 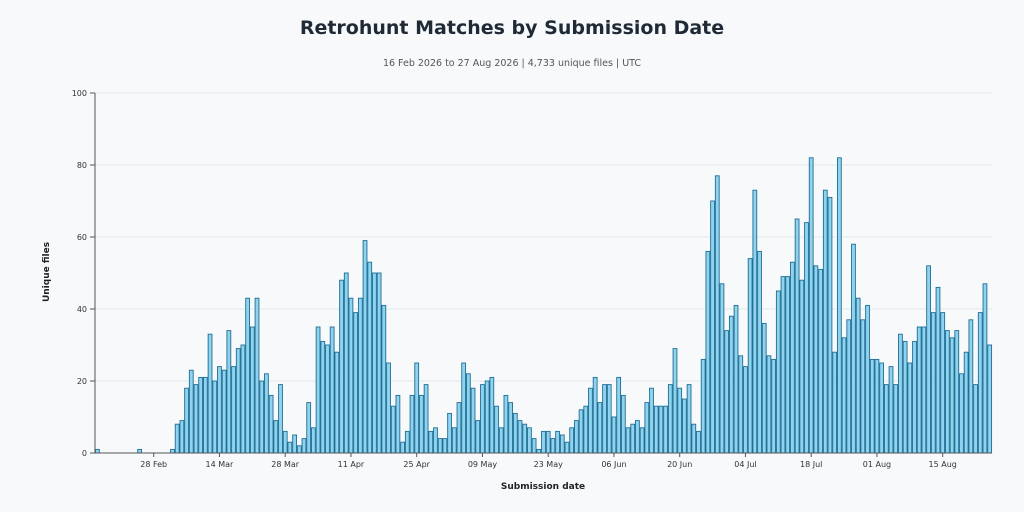 What do you see at coordinates (549, 464) in the screenshot?
I see `x-tick-label: 23 May` at bounding box center [549, 464].